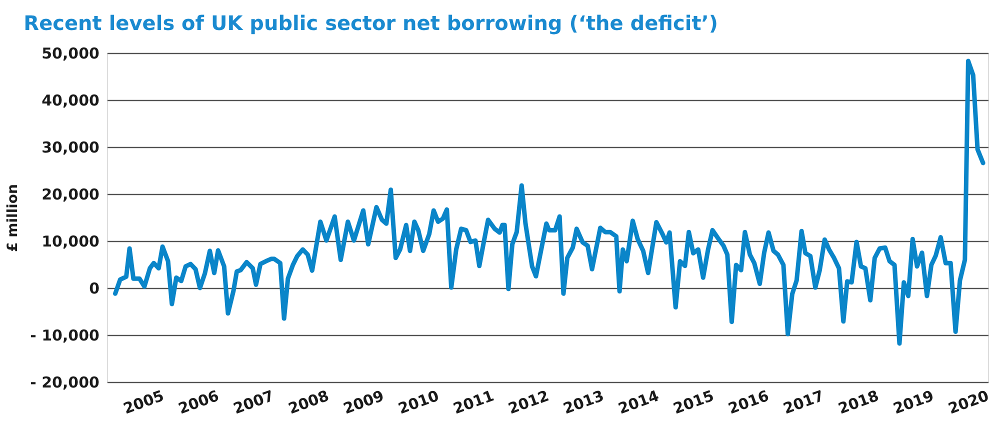  What do you see at coordinates (803, 402) in the screenshot?
I see `x-tick-label: 2017` at bounding box center [803, 402].